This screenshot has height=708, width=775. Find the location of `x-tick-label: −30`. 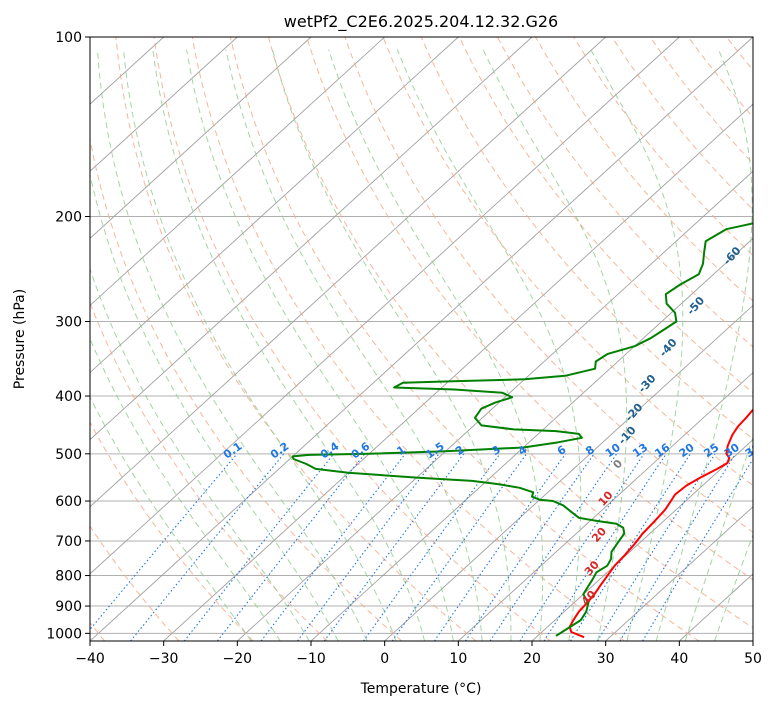

x-tick-label: −30 is located at coordinates (164, 659).